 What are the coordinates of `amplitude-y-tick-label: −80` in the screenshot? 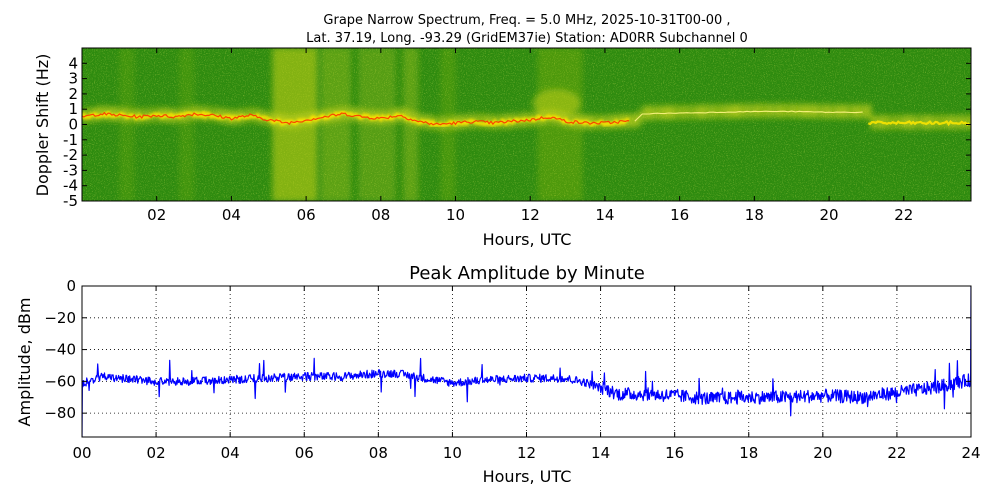 It's located at (60, 413).